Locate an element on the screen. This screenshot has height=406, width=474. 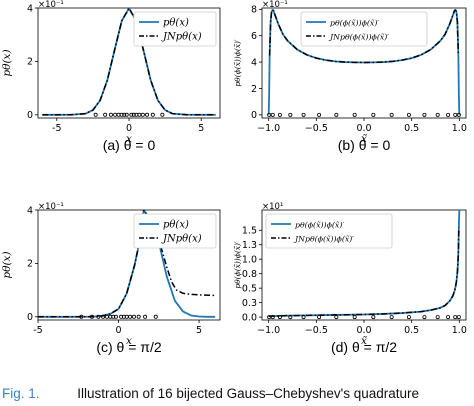
y-tick-label: 0.0 is located at coordinates (249, 317).